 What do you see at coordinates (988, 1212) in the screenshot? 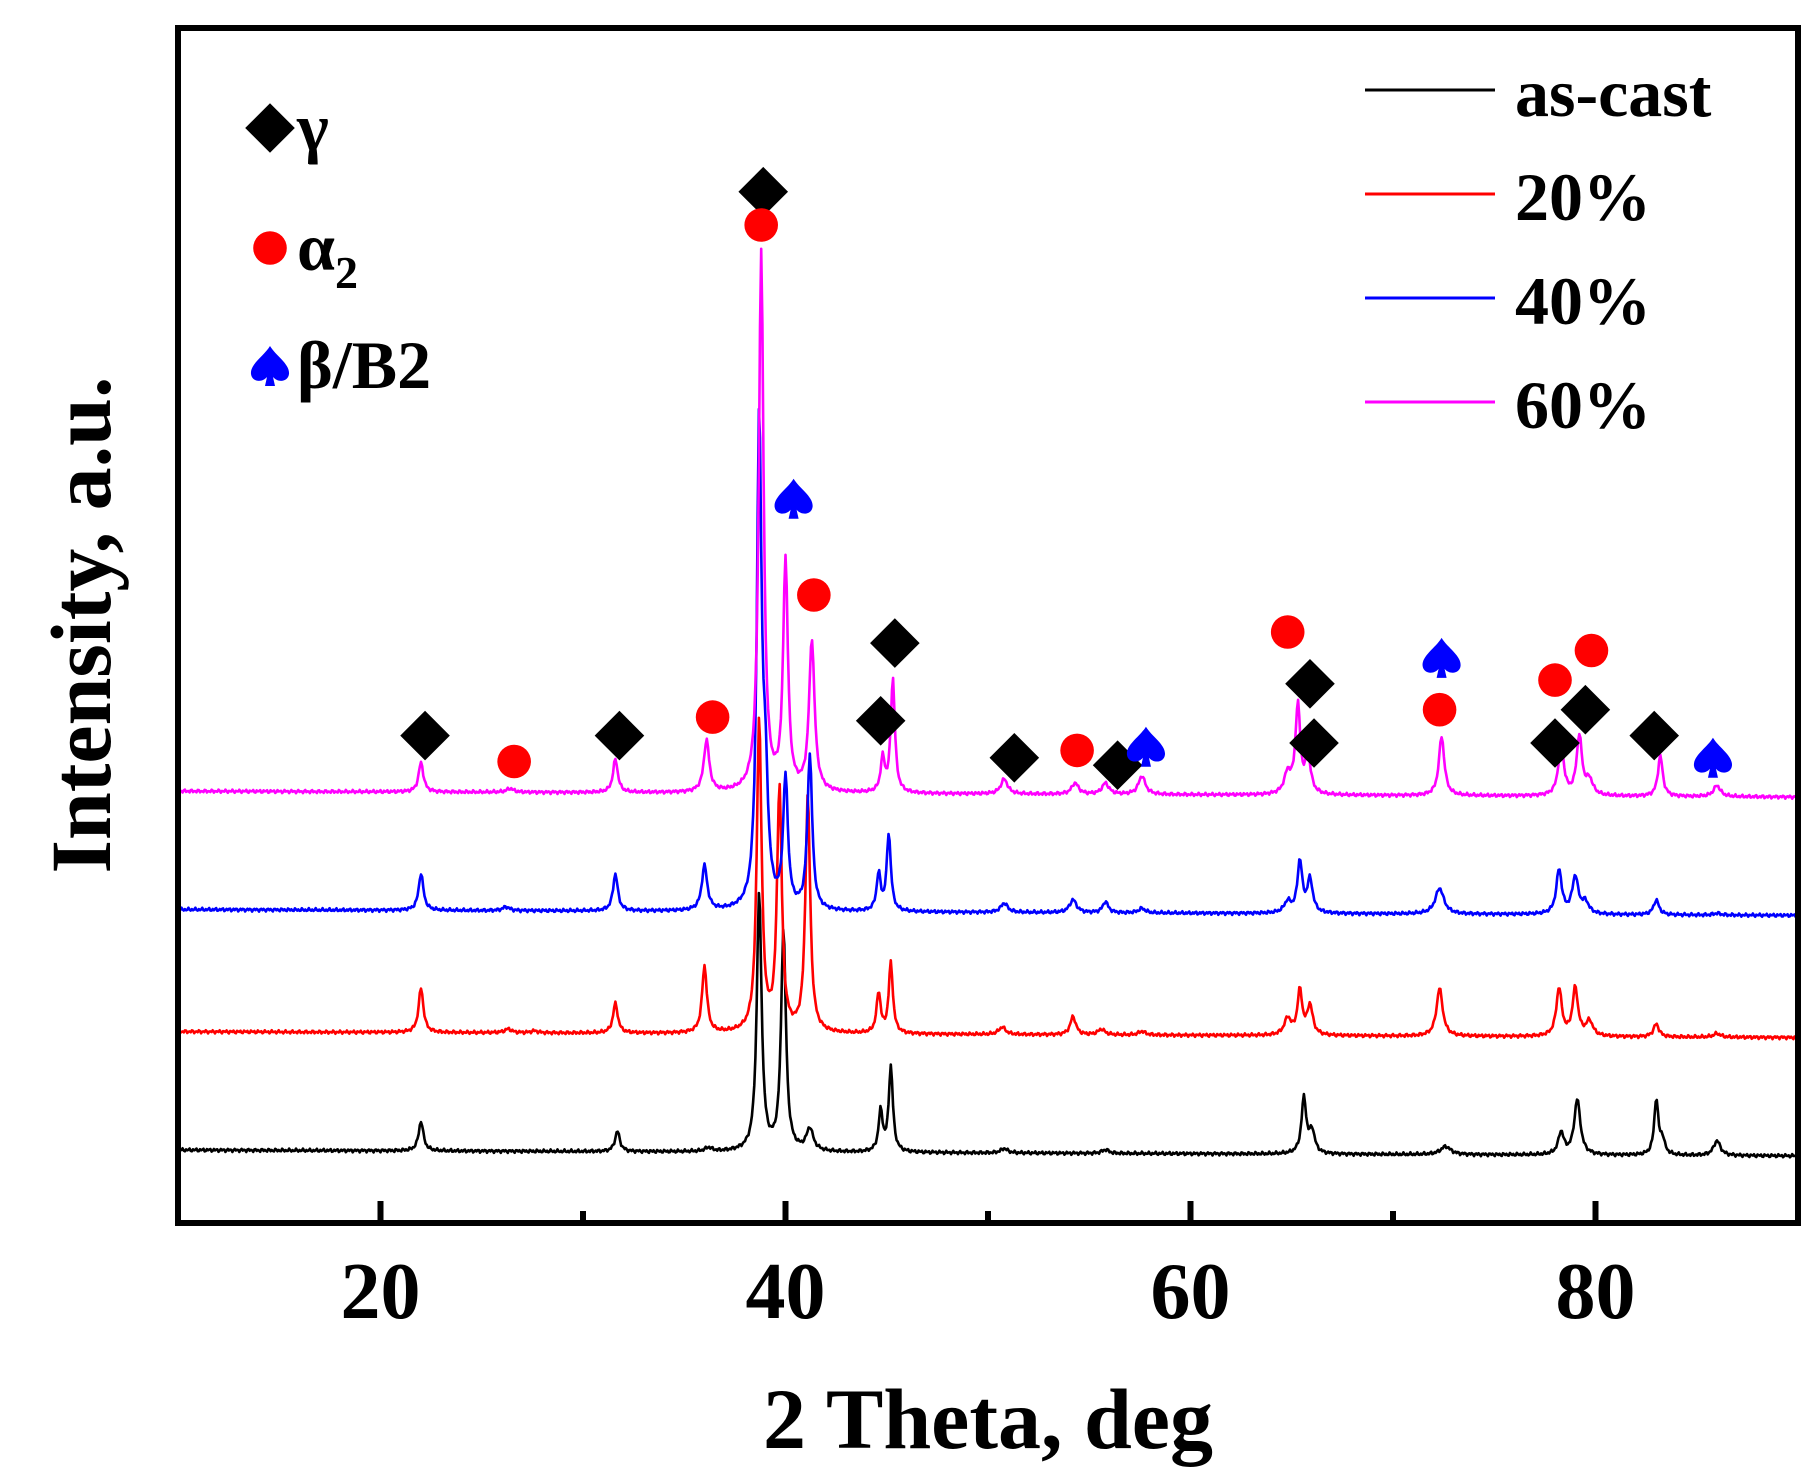
I see `x-ticks-layer` at bounding box center [988, 1212].